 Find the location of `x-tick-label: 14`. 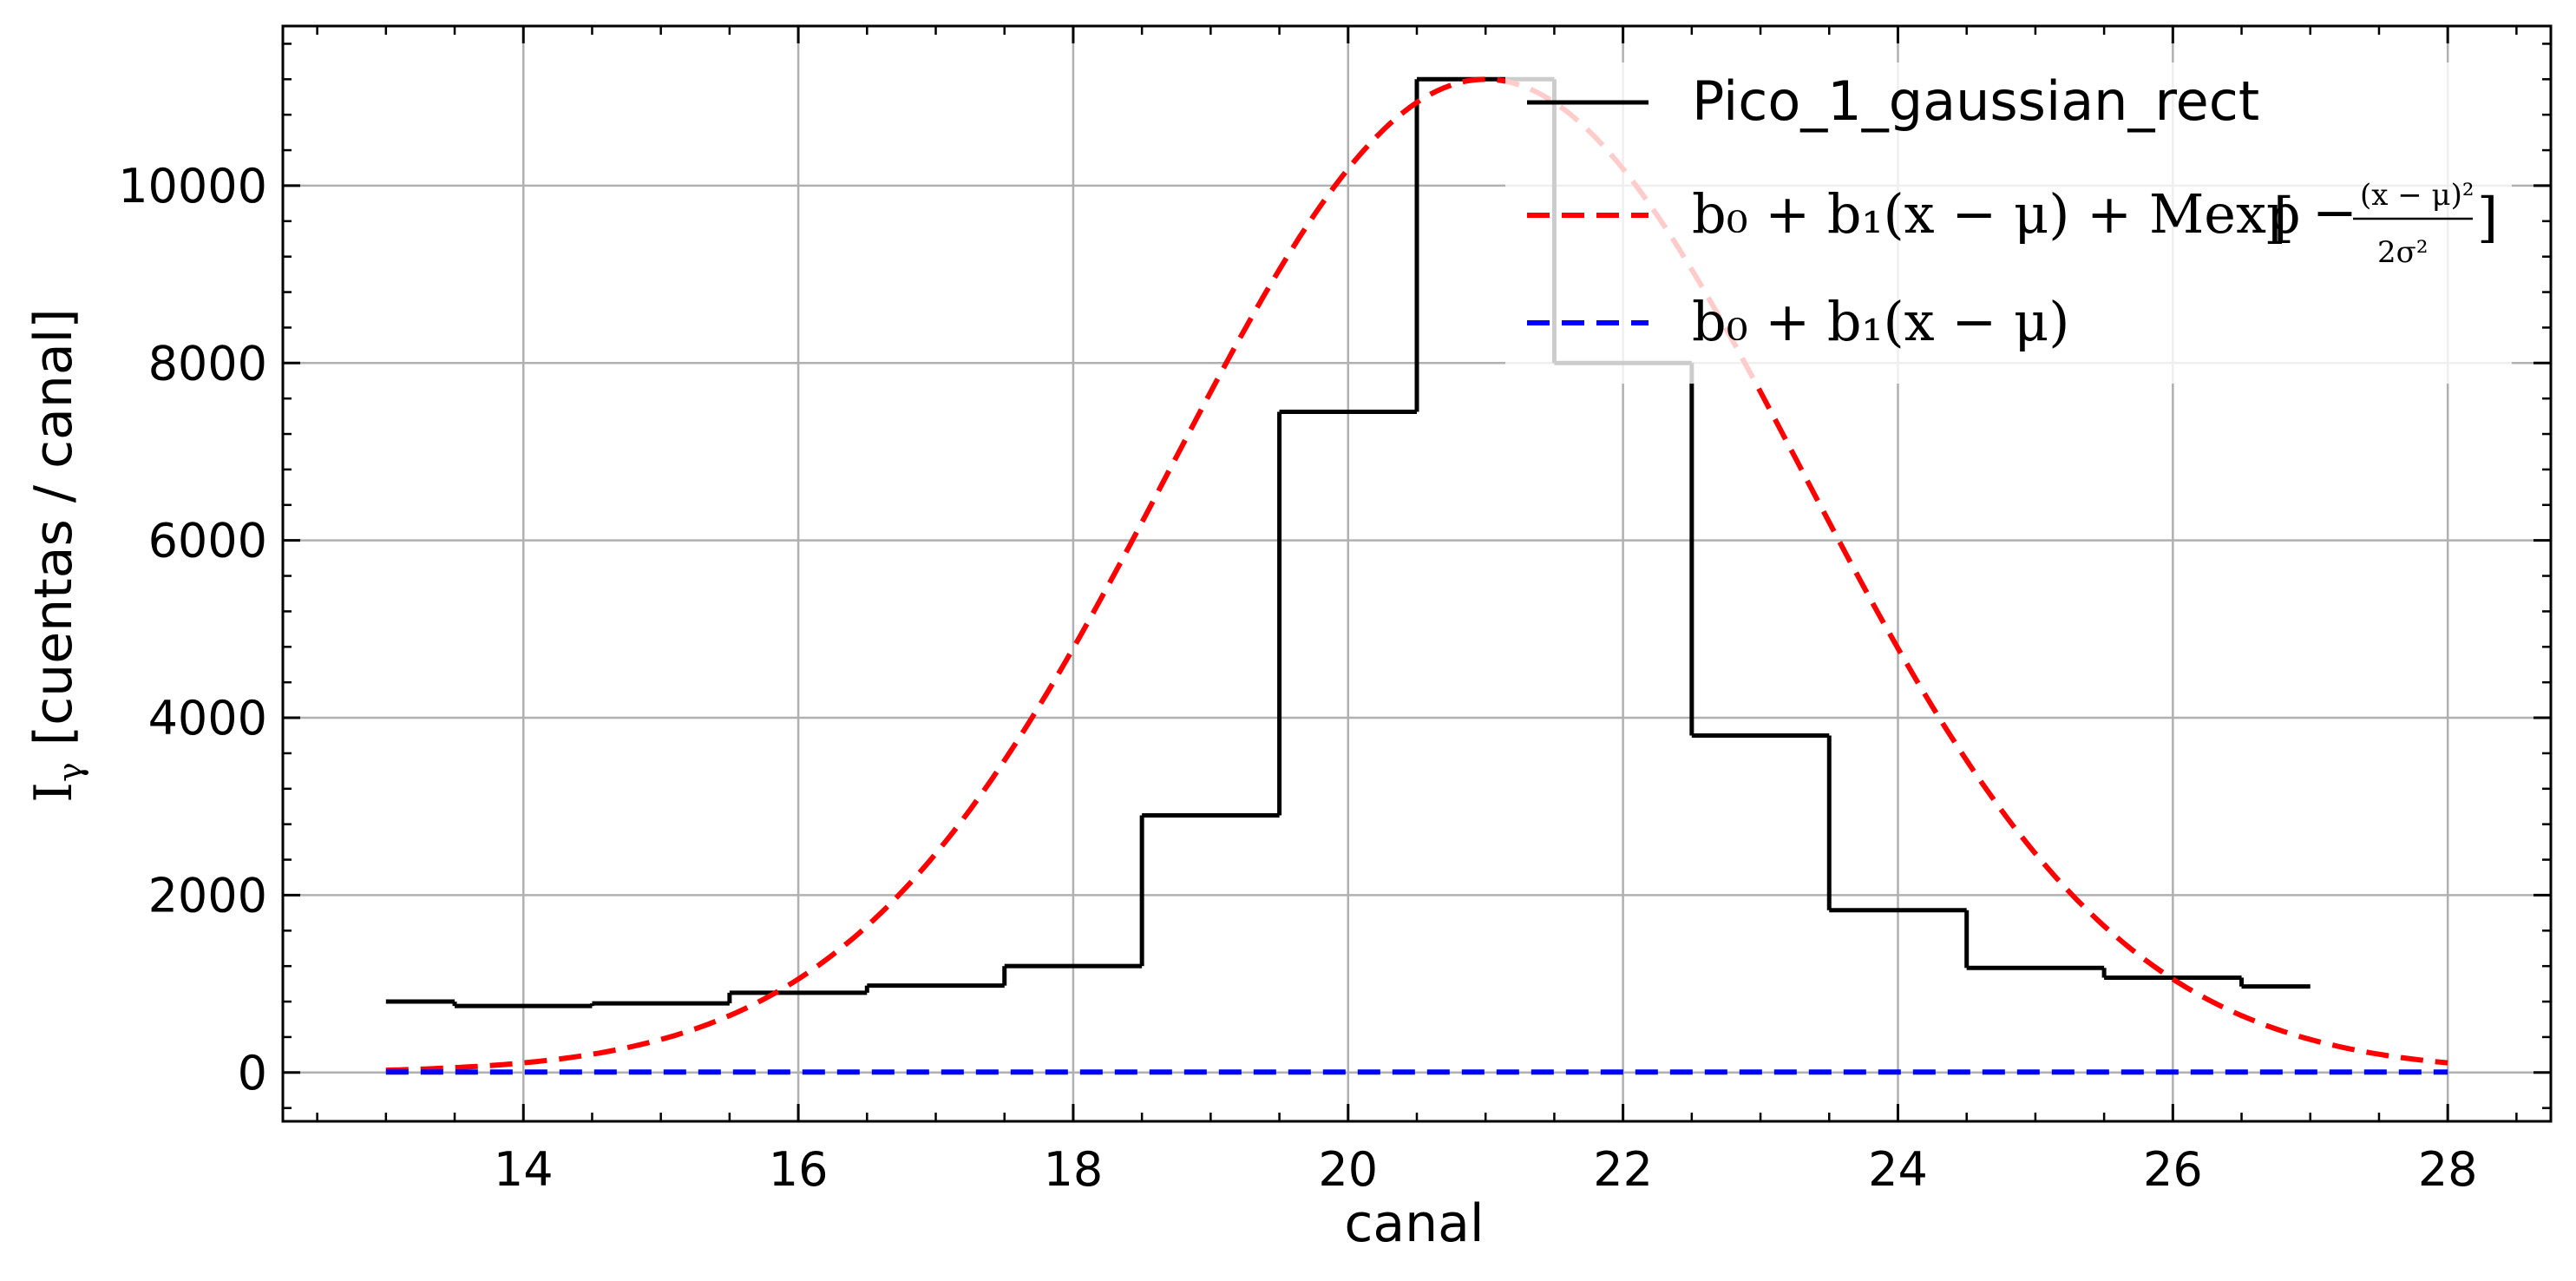

x-tick-label: 14 is located at coordinates (524, 1169).